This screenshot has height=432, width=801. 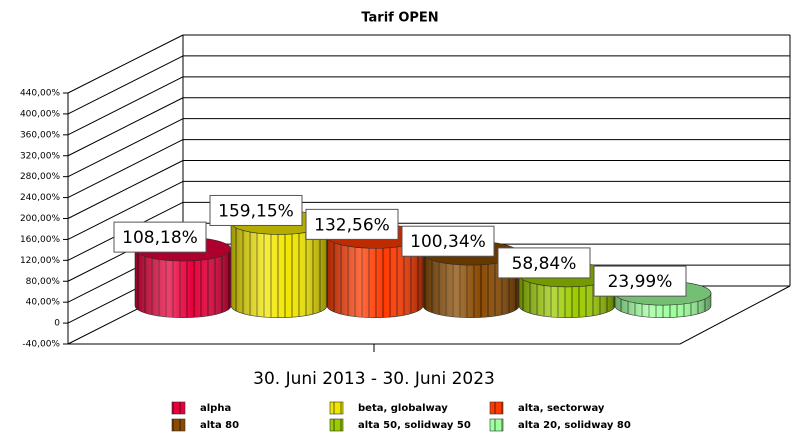 I want to click on y-tick-label: 160,00%, so click(x=40, y=240).